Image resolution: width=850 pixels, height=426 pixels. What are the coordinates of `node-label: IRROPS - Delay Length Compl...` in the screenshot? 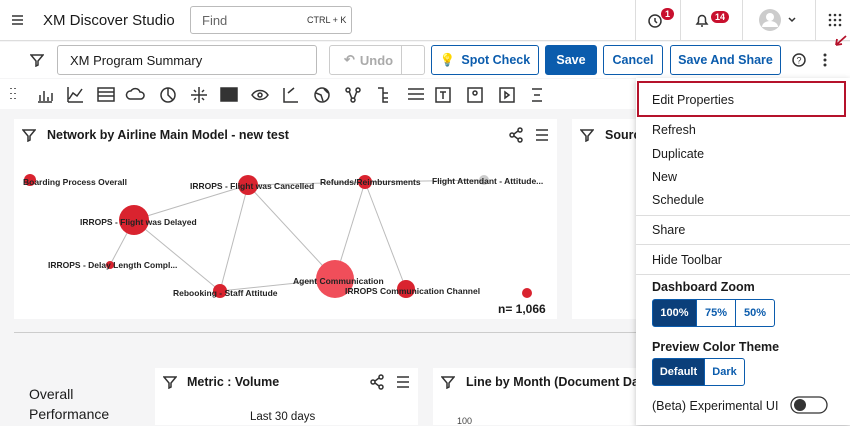 It's located at (112, 265).